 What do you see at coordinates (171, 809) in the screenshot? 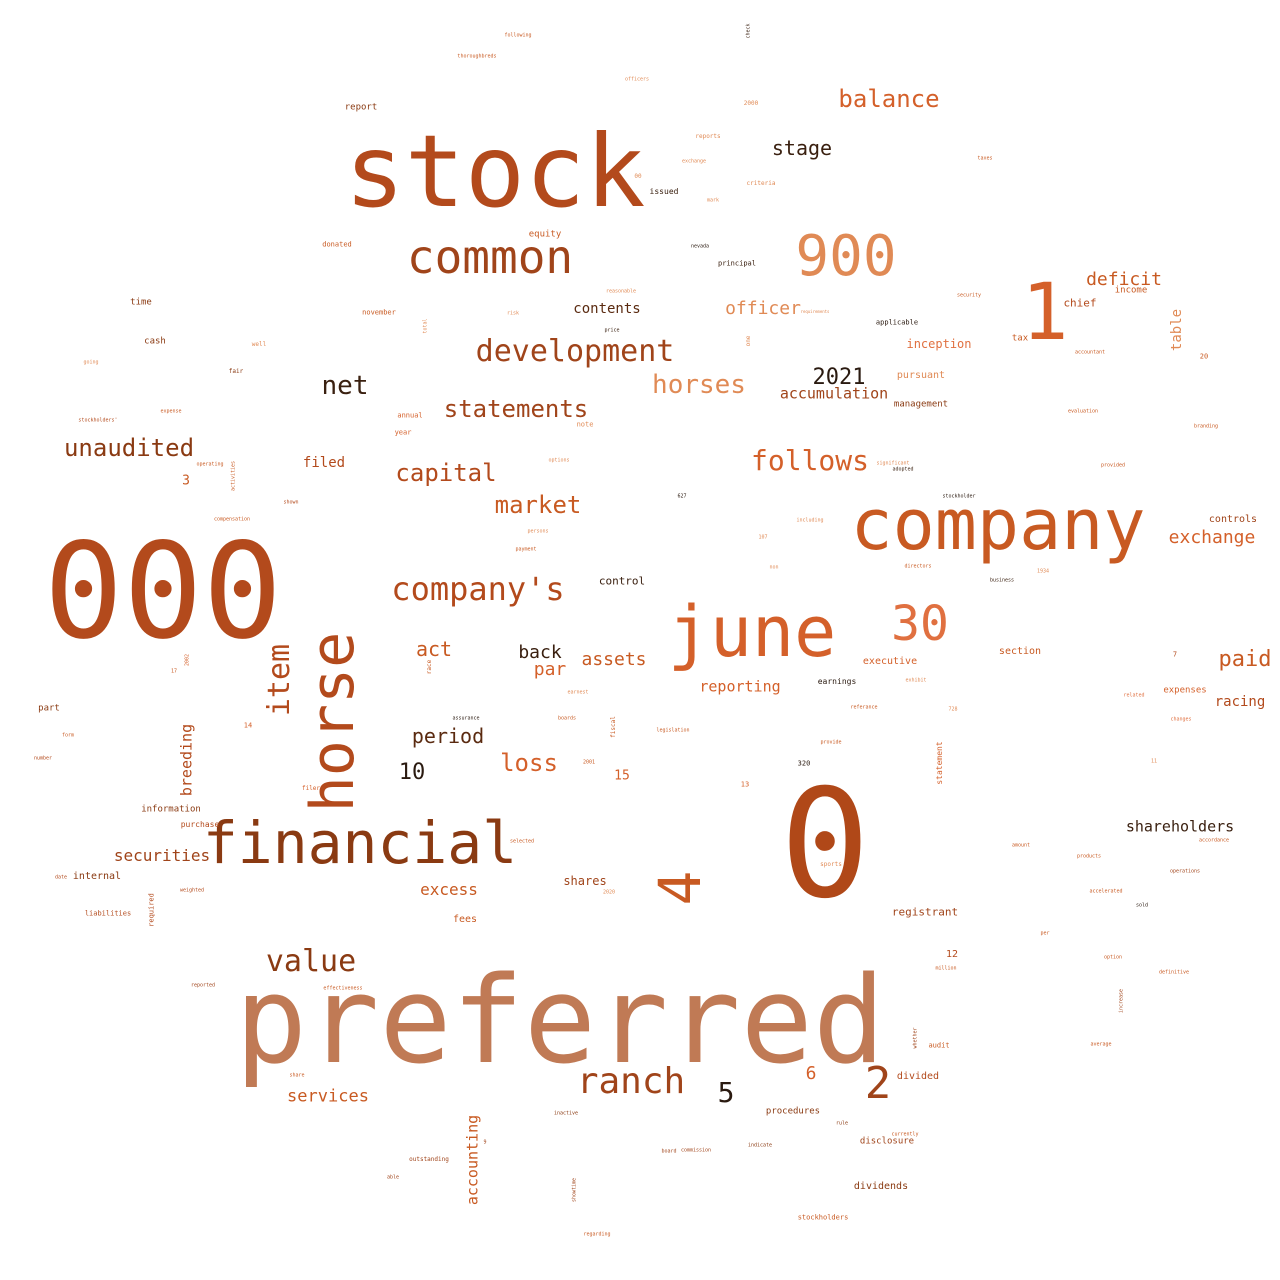
I see `word: information` at bounding box center [171, 809].